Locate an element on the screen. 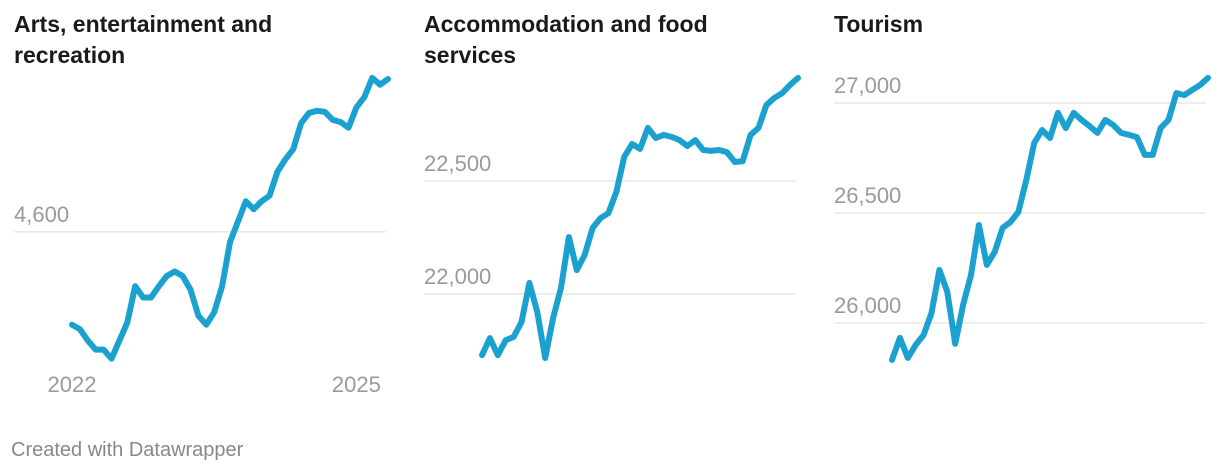 The width and height of the screenshot is (1220, 476). x-tick-label: 2025 is located at coordinates (356, 384).